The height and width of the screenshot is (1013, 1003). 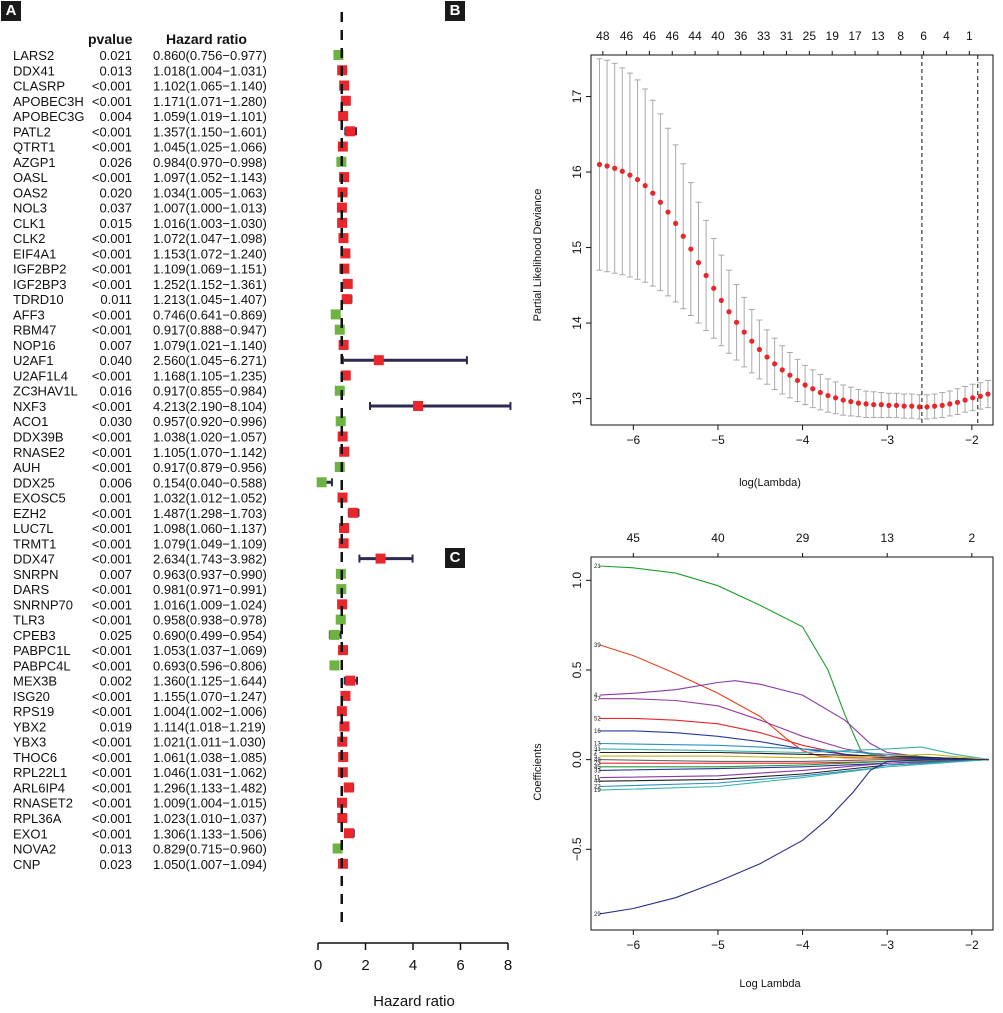 I want to click on cv-x-tick-label: −3, so click(x=887, y=440).